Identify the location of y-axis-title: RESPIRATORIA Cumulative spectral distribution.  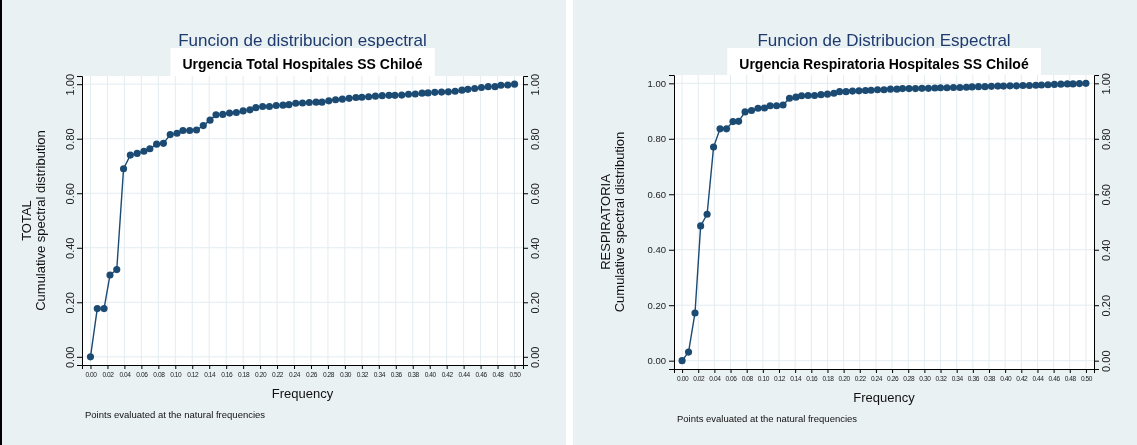
(612, 222).